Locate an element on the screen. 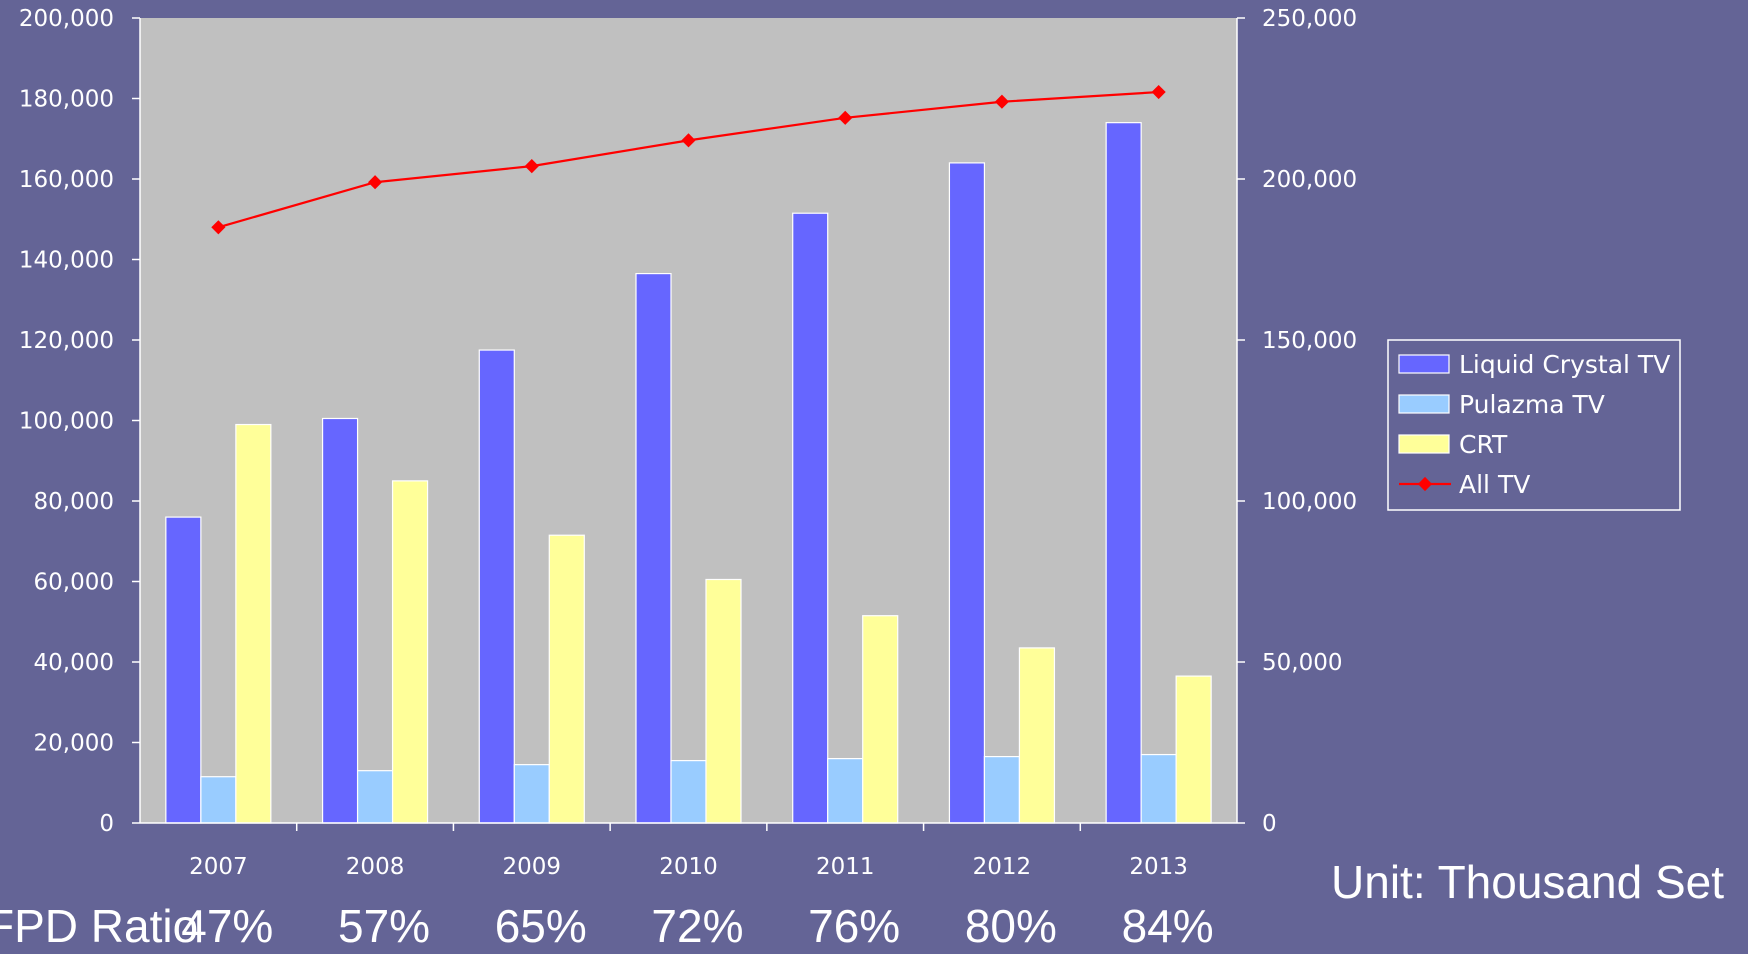 This screenshot has height=954, width=1748. x-tick-label: 2011 is located at coordinates (845, 867).